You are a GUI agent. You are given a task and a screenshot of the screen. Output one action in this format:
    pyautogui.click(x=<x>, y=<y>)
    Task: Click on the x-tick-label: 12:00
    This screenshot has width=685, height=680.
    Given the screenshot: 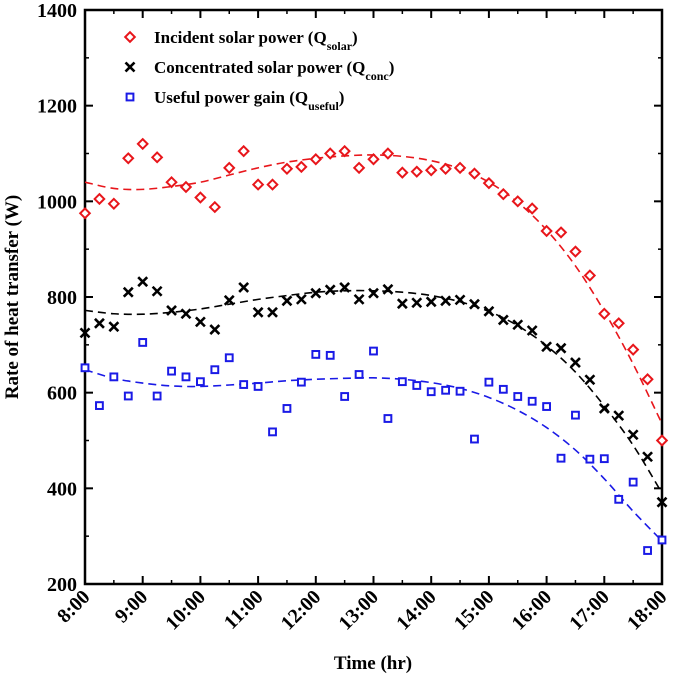 What is the action you would take?
    pyautogui.click(x=301, y=610)
    